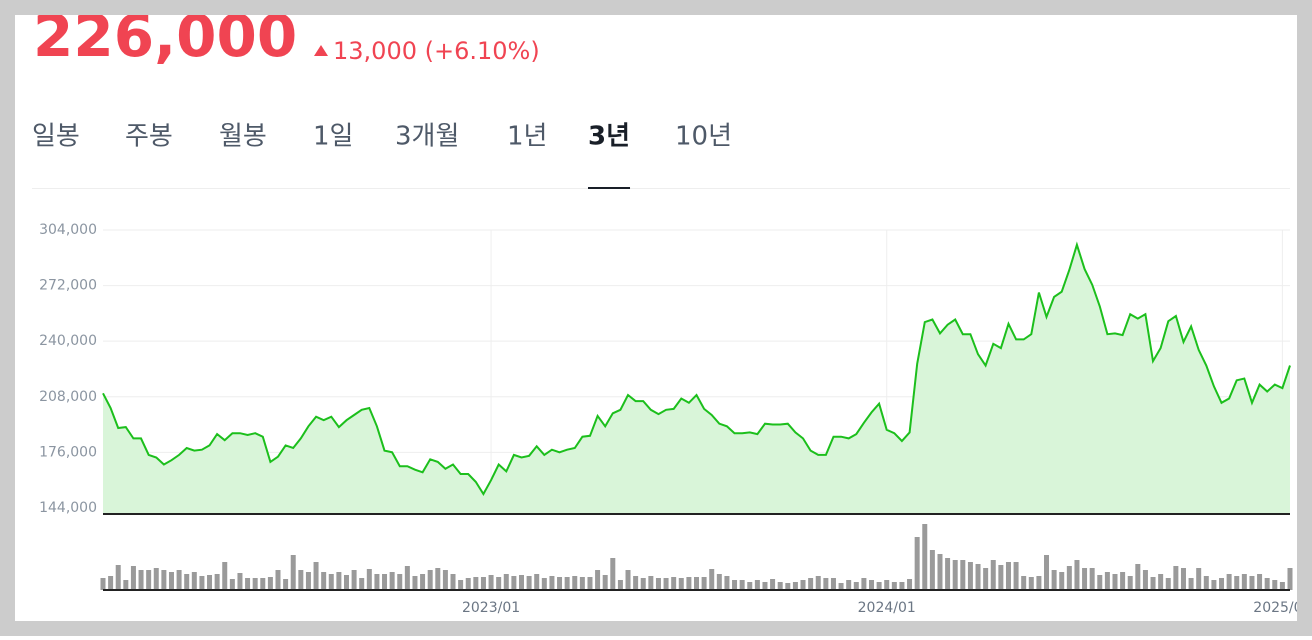 The height and width of the screenshot is (640, 1312). I want to click on y-tick-label: 208,000, so click(68, 397).